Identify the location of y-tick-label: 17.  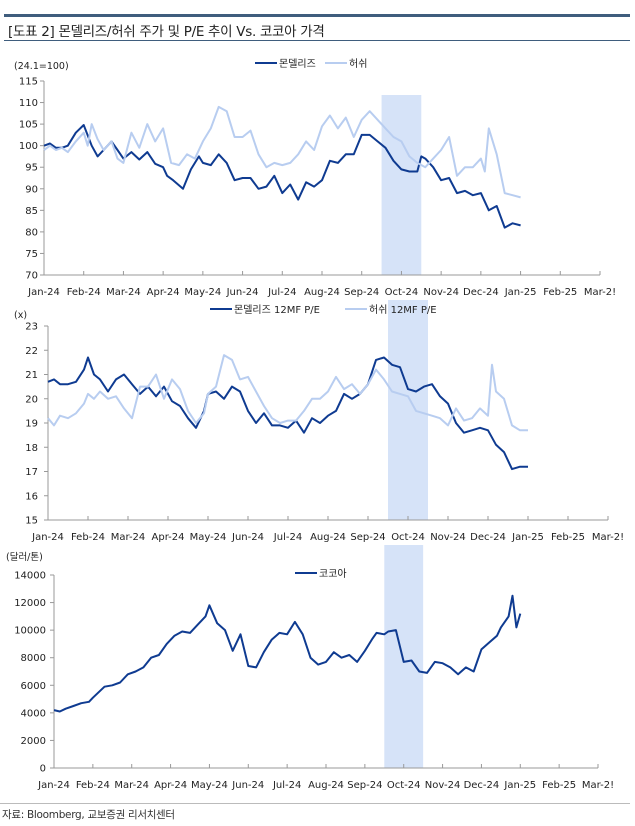
(31, 472).